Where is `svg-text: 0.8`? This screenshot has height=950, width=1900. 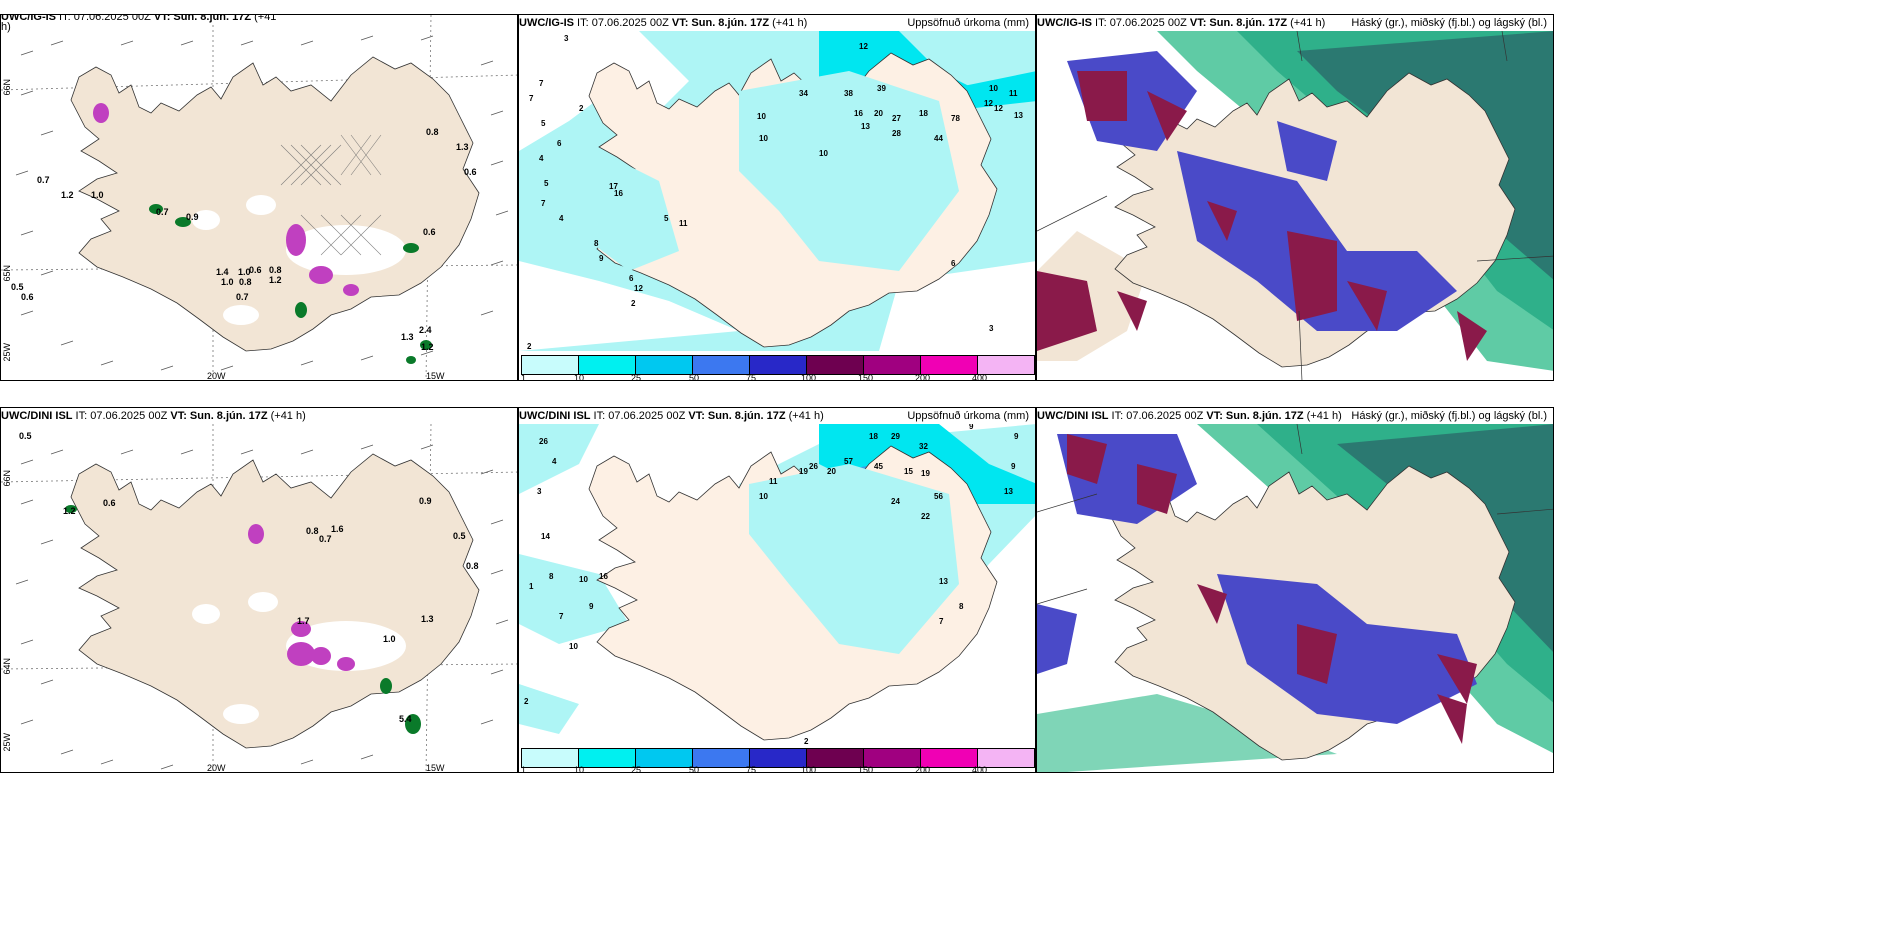 svg-text: 0.8 is located at coordinates (312, 531).